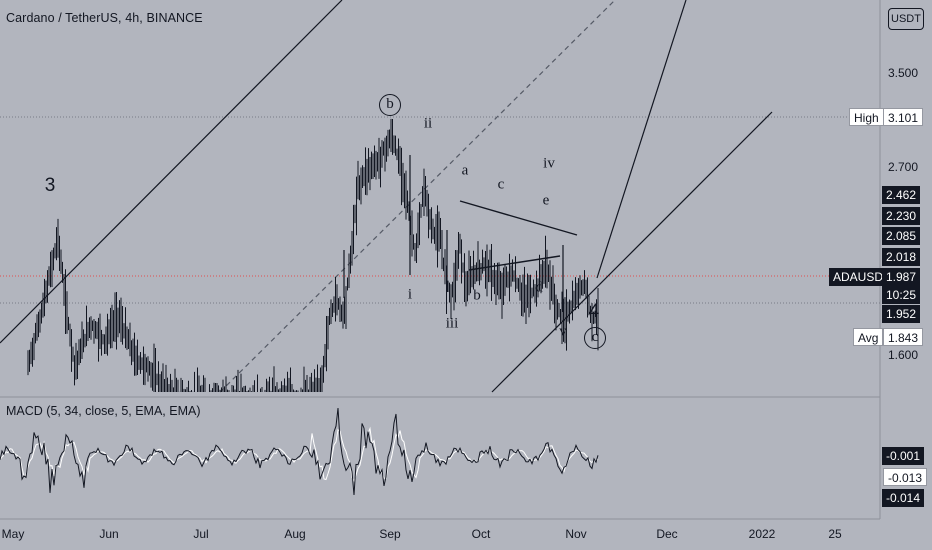 The height and width of the screenshot is (550, 932). What do you see at coordinates (901, 236) in the screenshot?
I see `level-tag: 2.085` at bounding box center [901, 236].